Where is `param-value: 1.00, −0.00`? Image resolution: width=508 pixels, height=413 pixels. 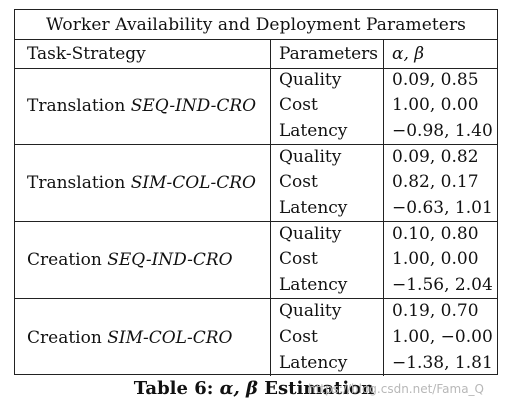 param-value: 1.00, −0.00 is located at coordinates (442, 336).